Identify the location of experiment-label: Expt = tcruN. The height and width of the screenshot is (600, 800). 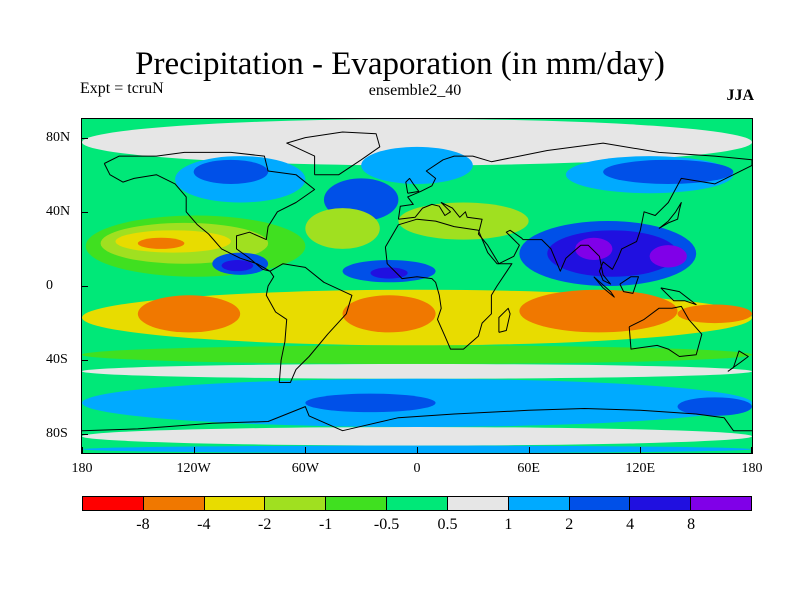
(122, 88).